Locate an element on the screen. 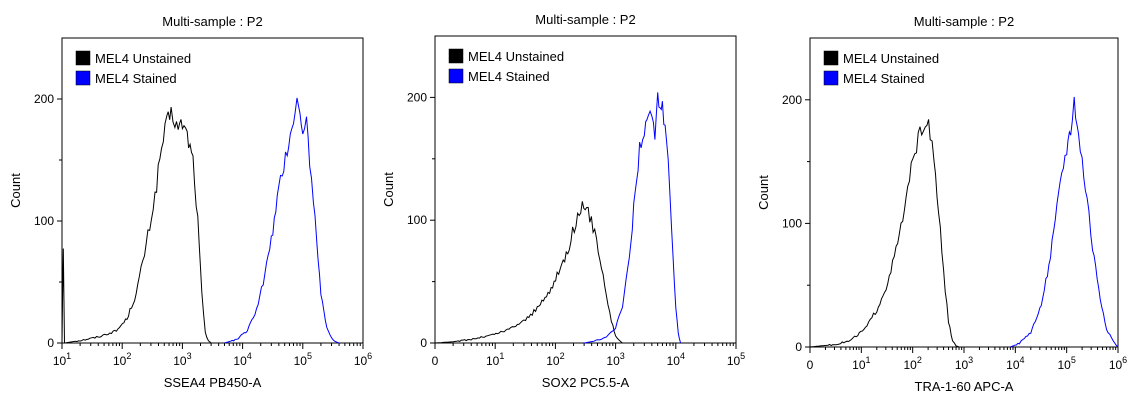 This screenshot has width=1133, height=397. x-axis-label: SSEA4 PB450-A is located at coordinates (213, 382).